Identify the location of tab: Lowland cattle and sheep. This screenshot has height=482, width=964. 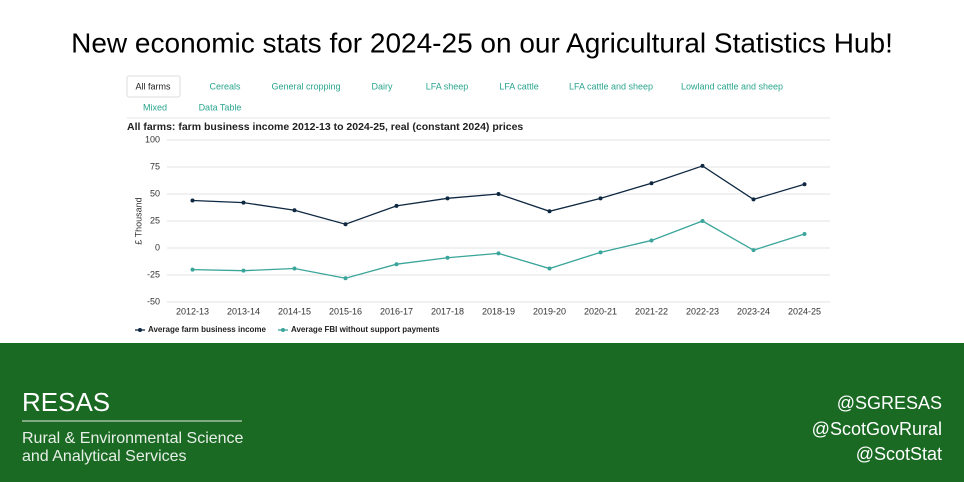
(732, 86).